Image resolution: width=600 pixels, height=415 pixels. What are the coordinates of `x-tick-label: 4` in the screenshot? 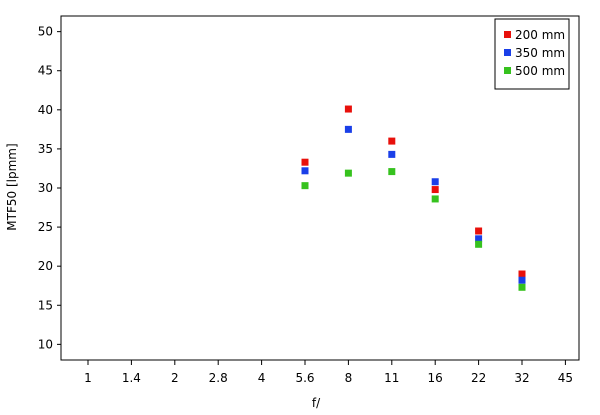 It's located at (262, 378).